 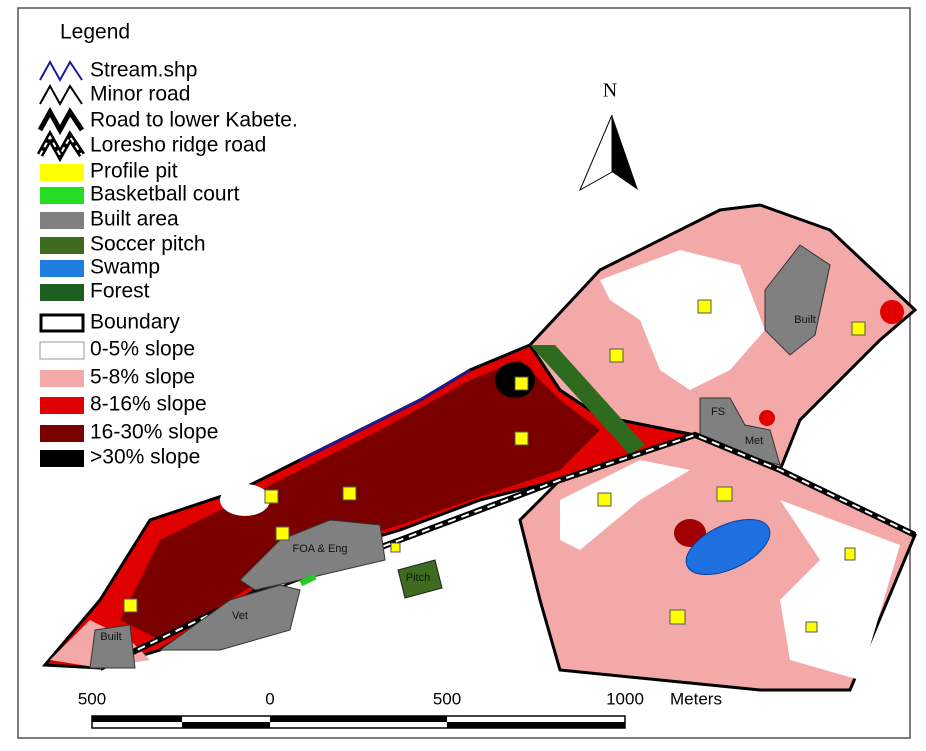 What do you see at coordinates (142, 349) in the screenshot?
I see `legend-label: 0-5% slope` at bounding box center [142, 349].